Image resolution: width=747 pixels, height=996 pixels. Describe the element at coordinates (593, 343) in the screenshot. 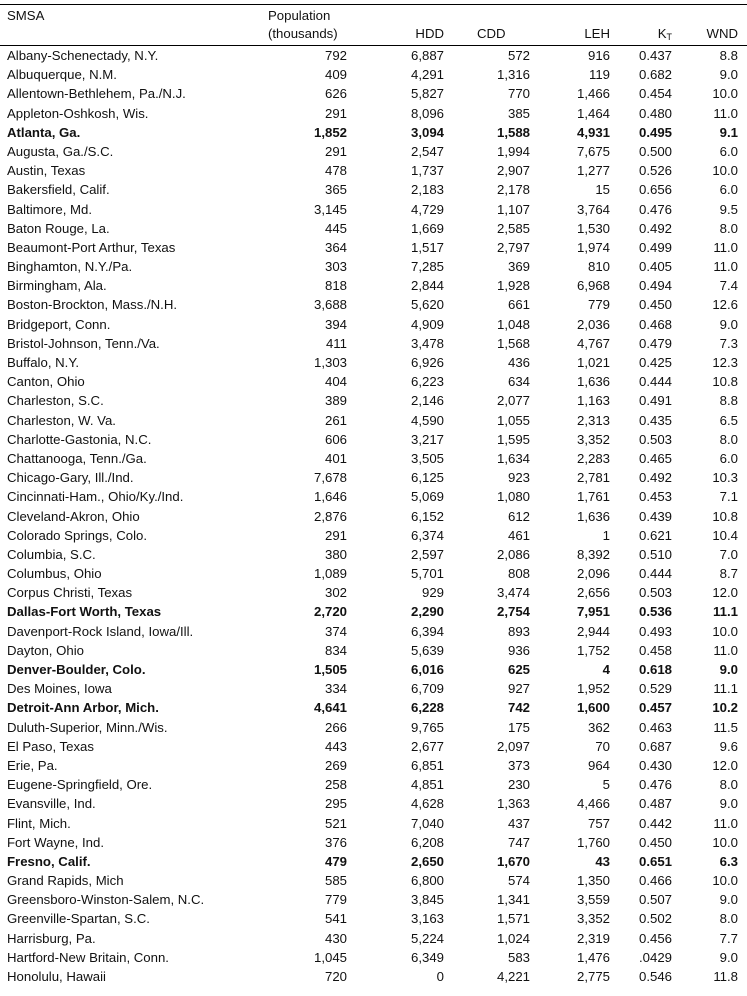

I see `cell-leh: 4,767` at that location.